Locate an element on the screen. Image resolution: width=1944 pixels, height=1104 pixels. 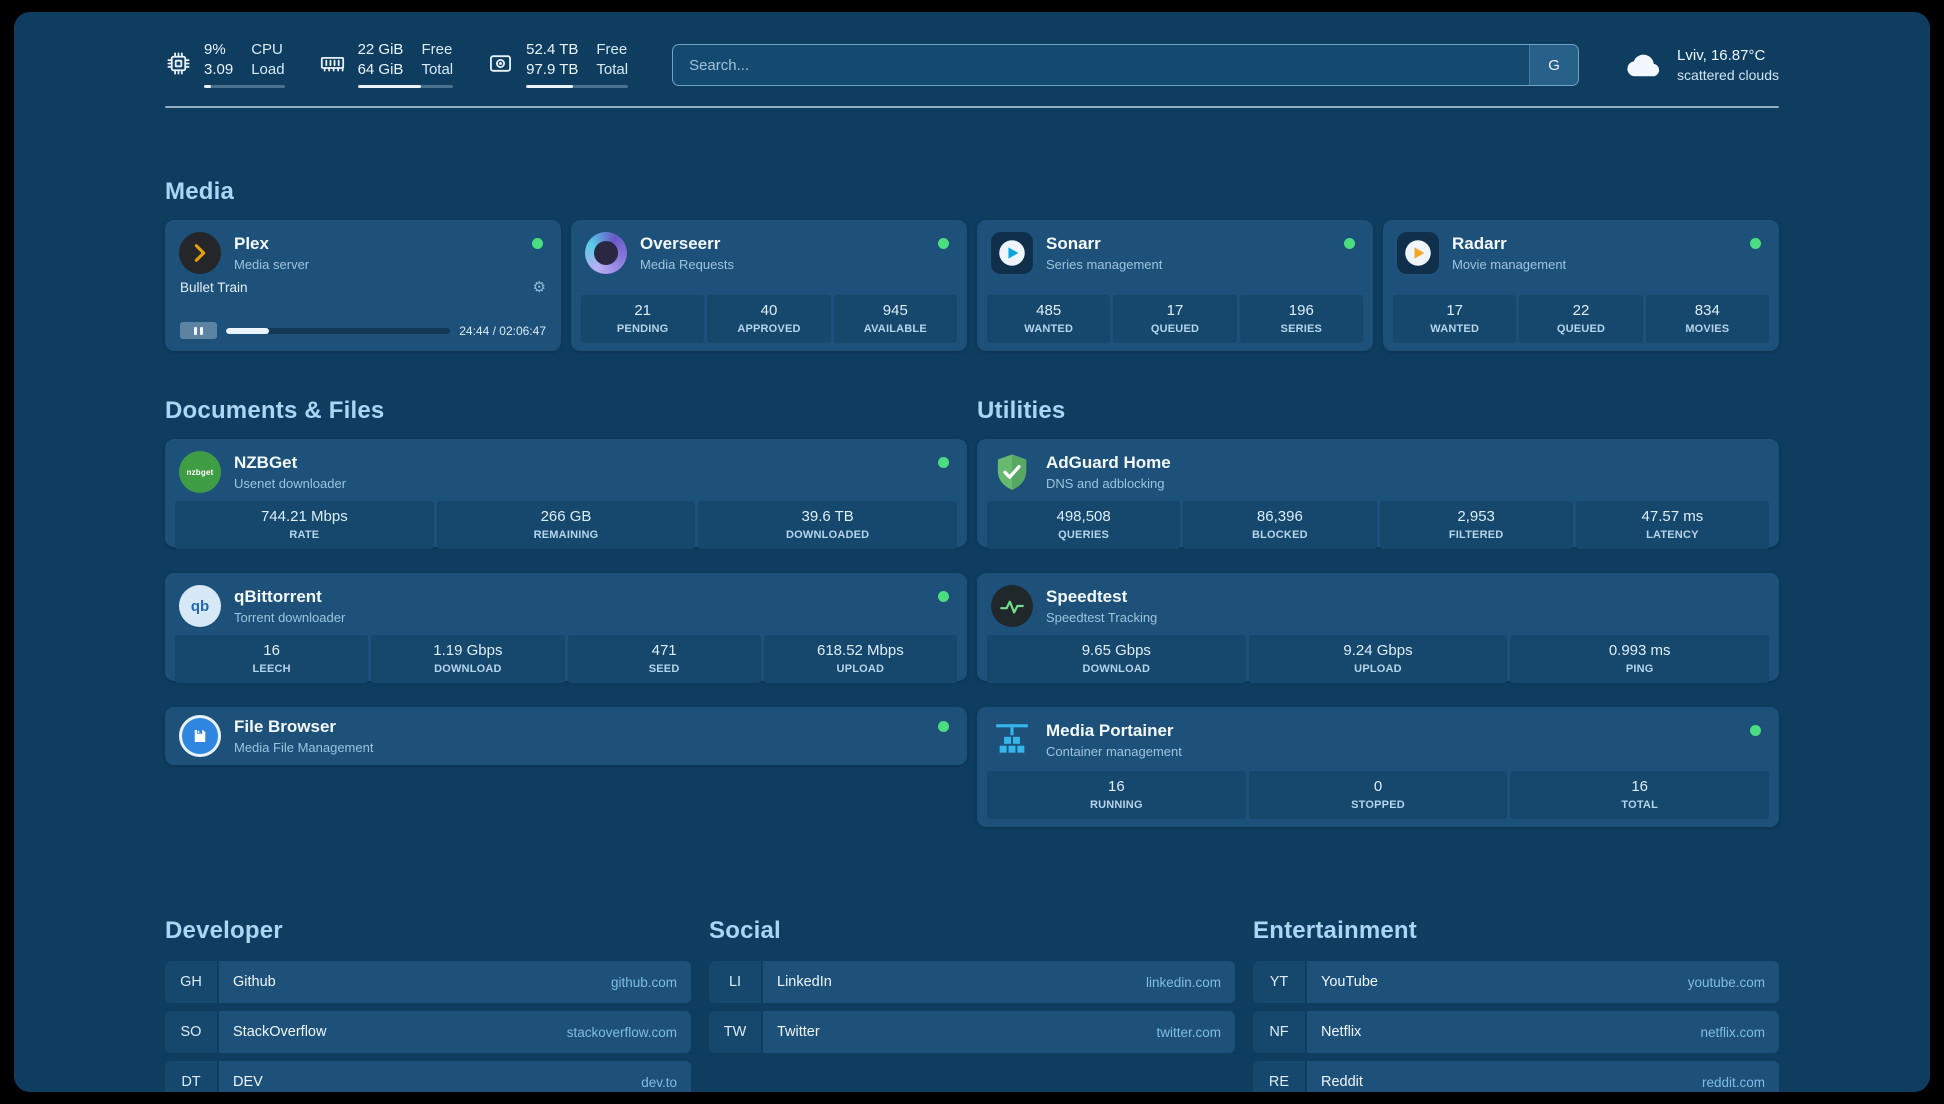
cpu-load-label: Load is located at coordinates (268, 69).